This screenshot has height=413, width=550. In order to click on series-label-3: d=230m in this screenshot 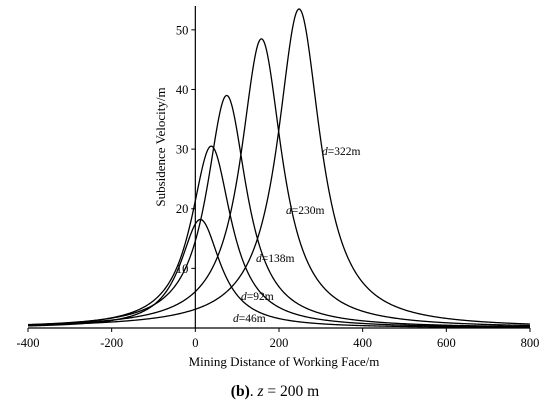, I will do `click(305, 211)`.